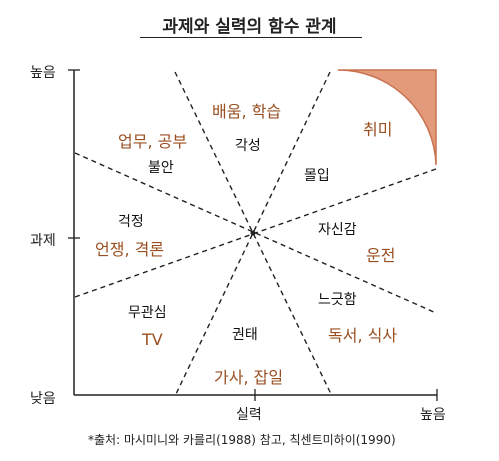 This screenshot has height=461, width=499. Describe the element at coordinates (245, 335) in the screenshot. I see `zone-boredom-state: 권태` at that location.